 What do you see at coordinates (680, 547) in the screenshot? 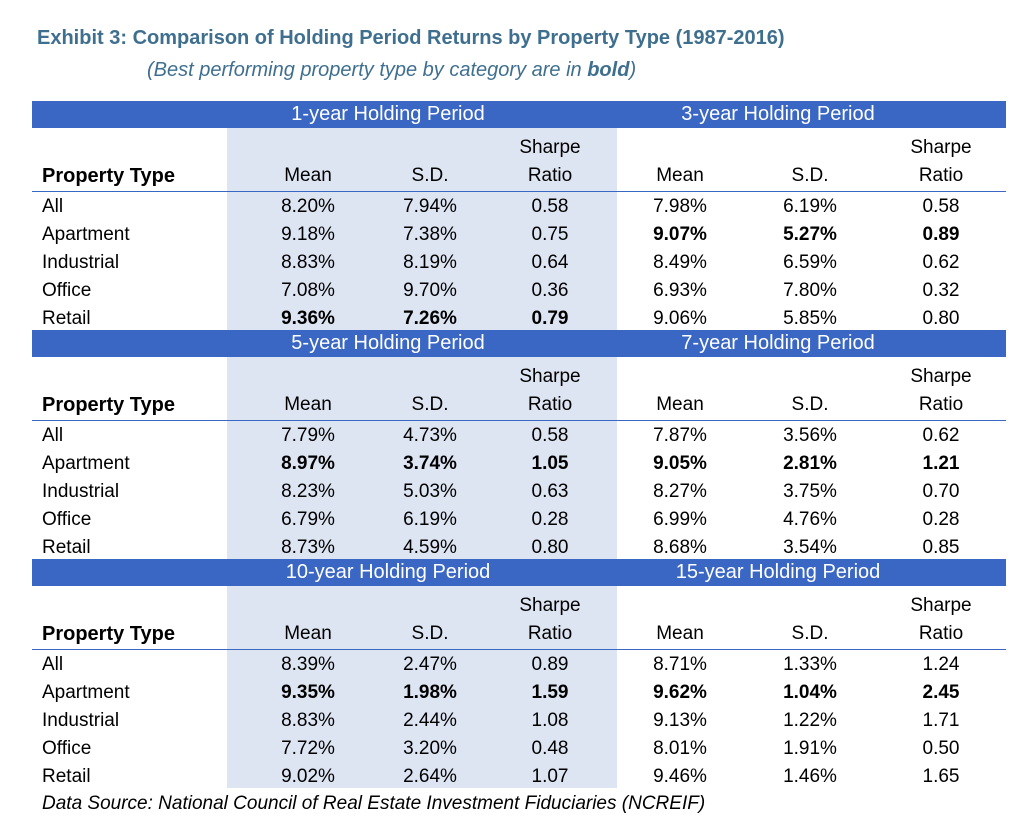
I see `right-retail-mean-cell: 8.68%` at bounding box center [680, 547].